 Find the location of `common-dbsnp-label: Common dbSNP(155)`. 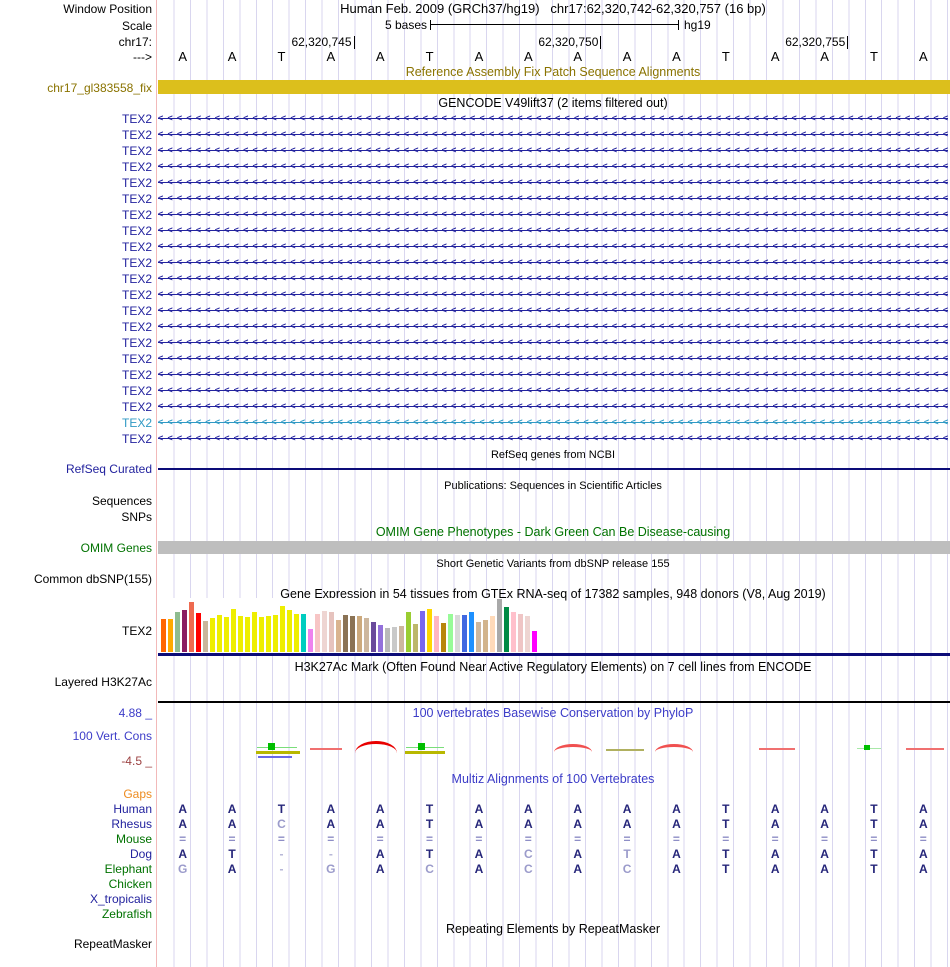

common-dbsnp-label: Common dbSNP(155) is located at coordinates (92, 579).